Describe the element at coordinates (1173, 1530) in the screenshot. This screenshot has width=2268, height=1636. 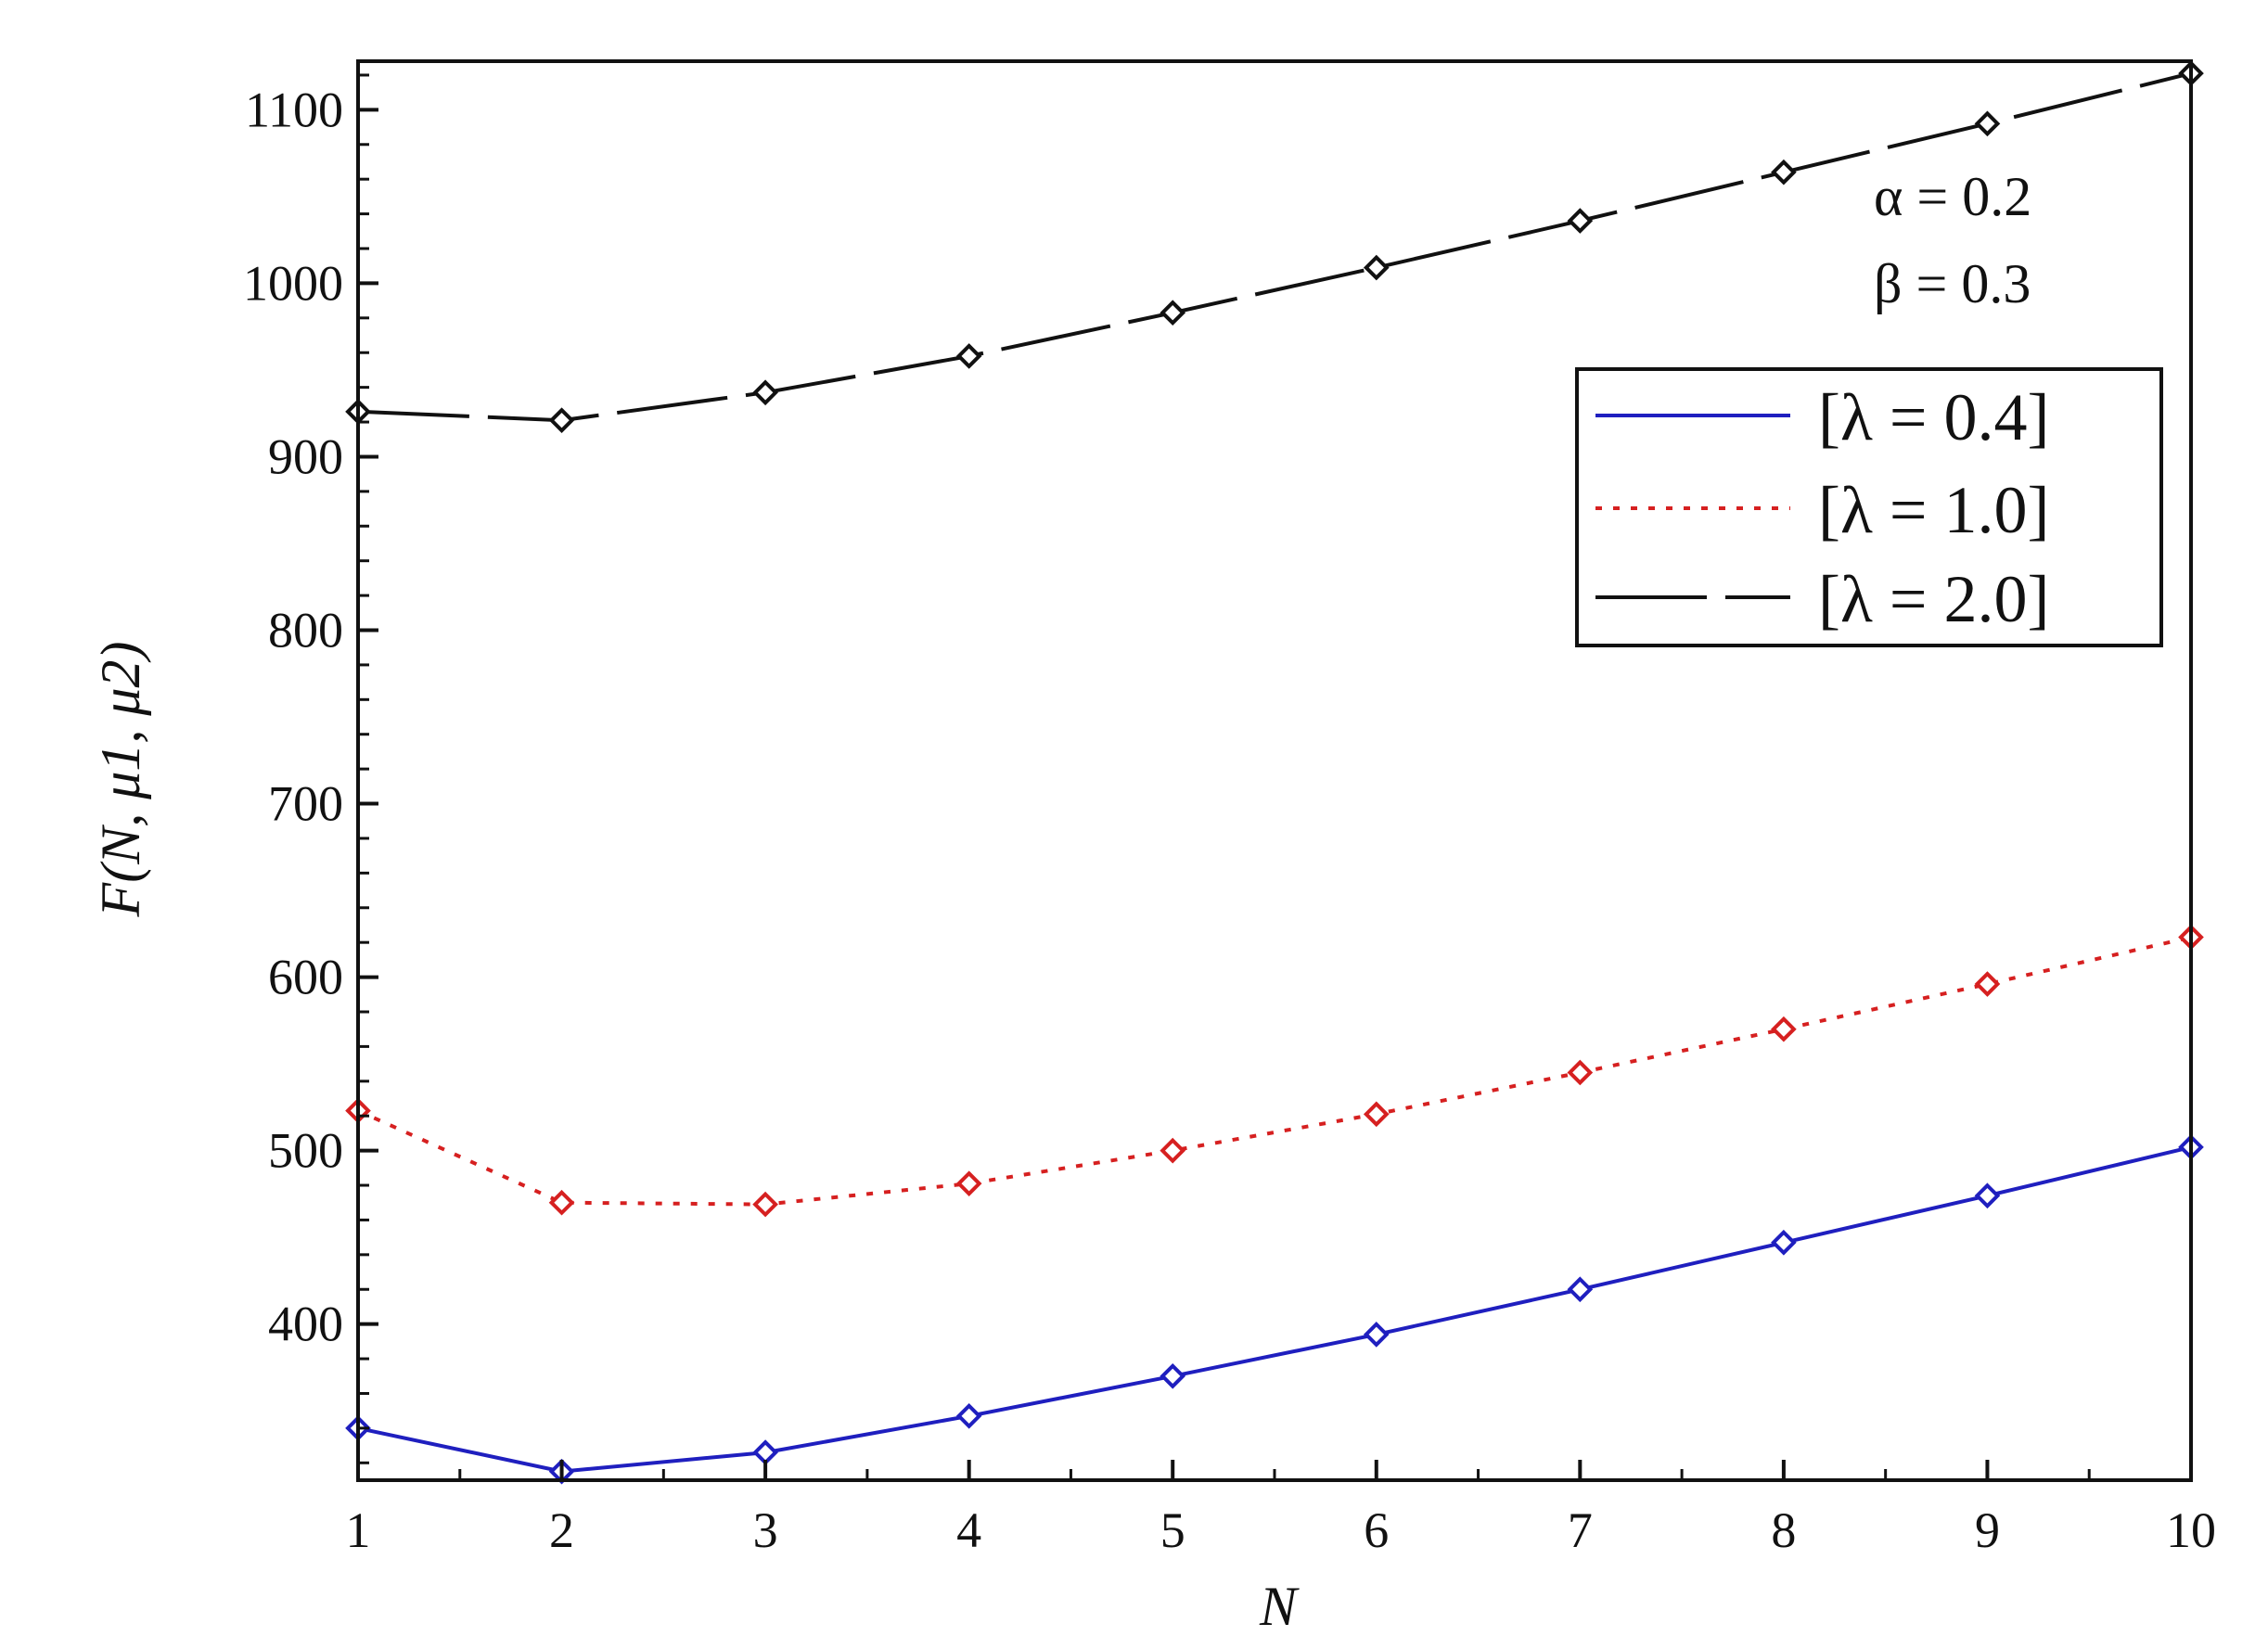
I see `x-tick-label: 5` at that location.